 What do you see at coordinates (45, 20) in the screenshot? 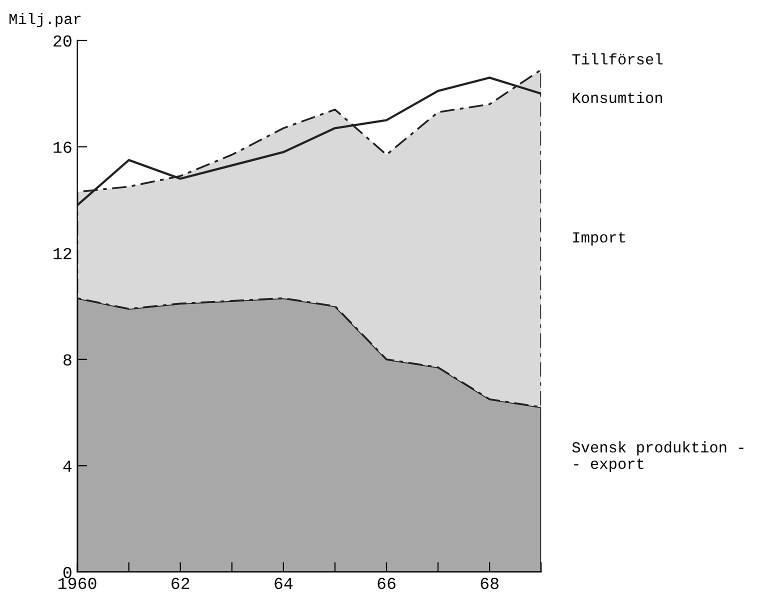
I see `y-axis-title: Milj.par` at bounding box center [45, 20].